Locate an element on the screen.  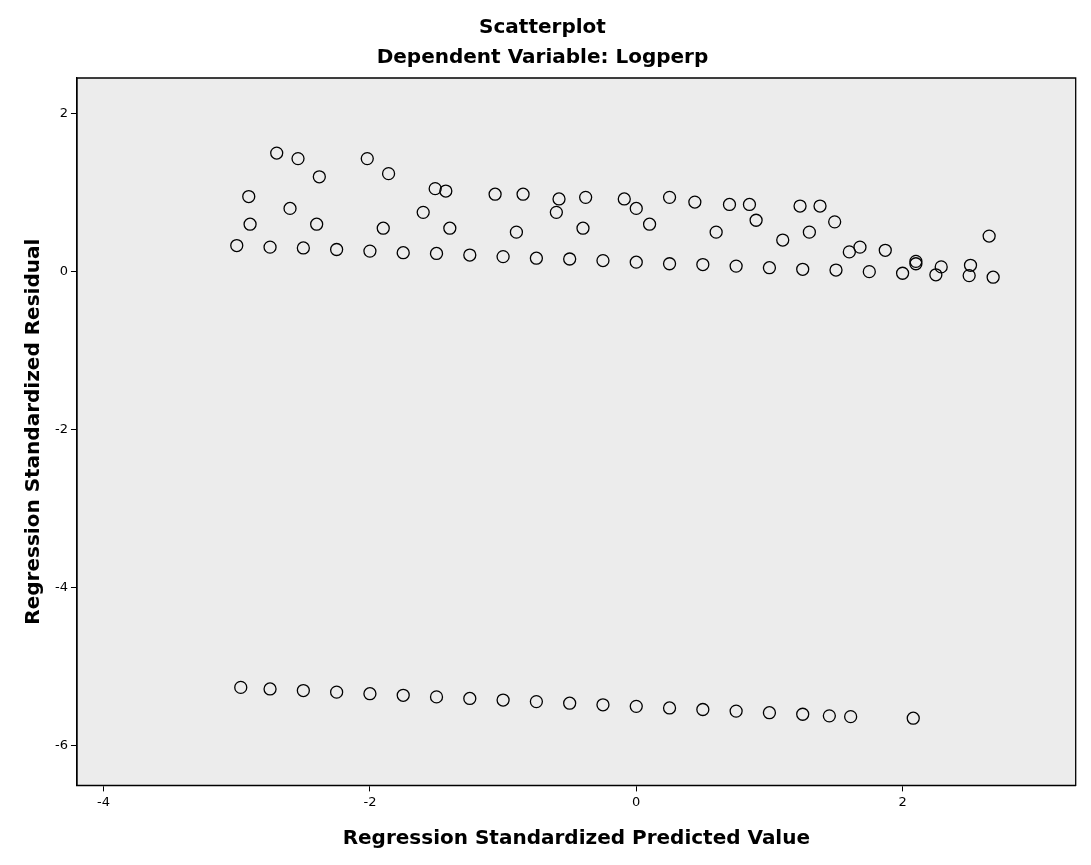
x-tick-label: -2 is located at coordinates (370, 801).